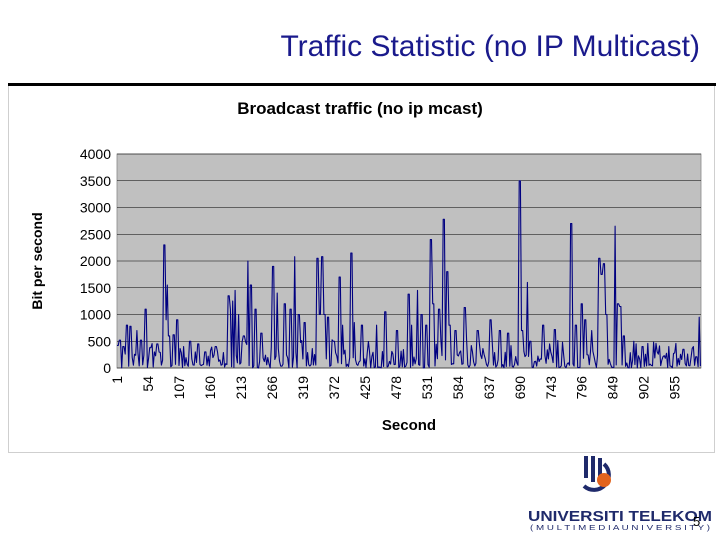  Describe the element at coordinates (458, 388) in the screenshot. I see `x-tick-label: 584` at that location.